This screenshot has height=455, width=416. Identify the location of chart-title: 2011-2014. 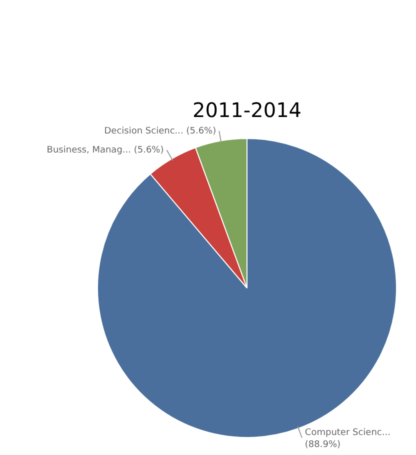
(247, 110).